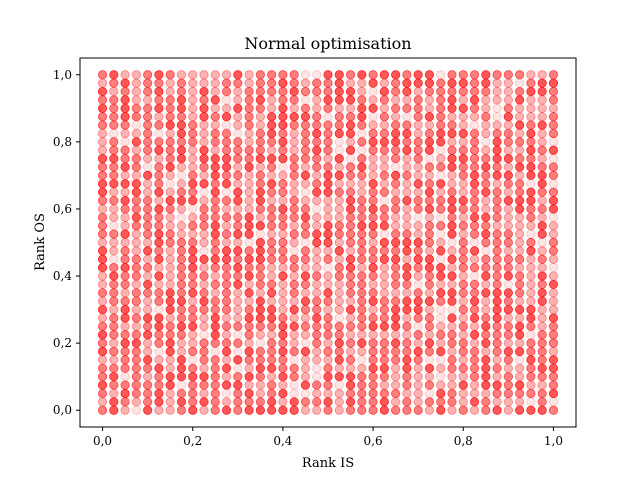  Describe the element at coordinates (328, 437) in the screenshot. I see `x-axis: 0,0 0,2 0,4 0,6 0,8 1,0` at that location.